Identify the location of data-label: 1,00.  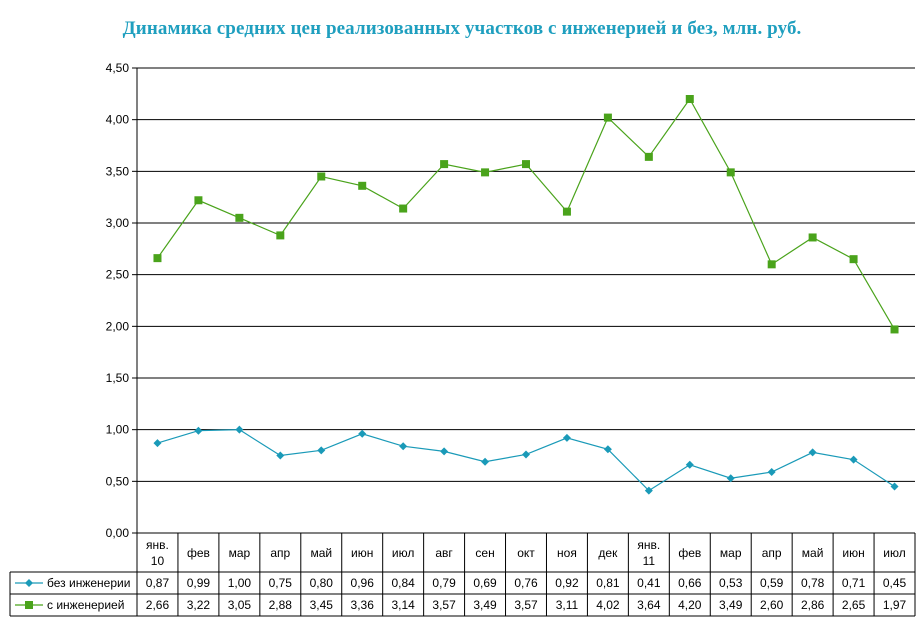
(240, 583).